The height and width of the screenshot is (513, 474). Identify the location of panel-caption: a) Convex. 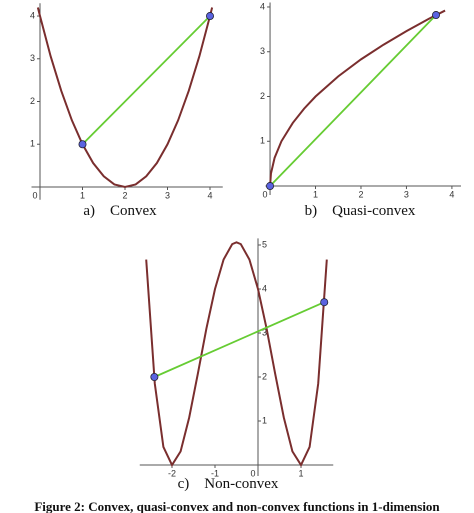
(120, 211).